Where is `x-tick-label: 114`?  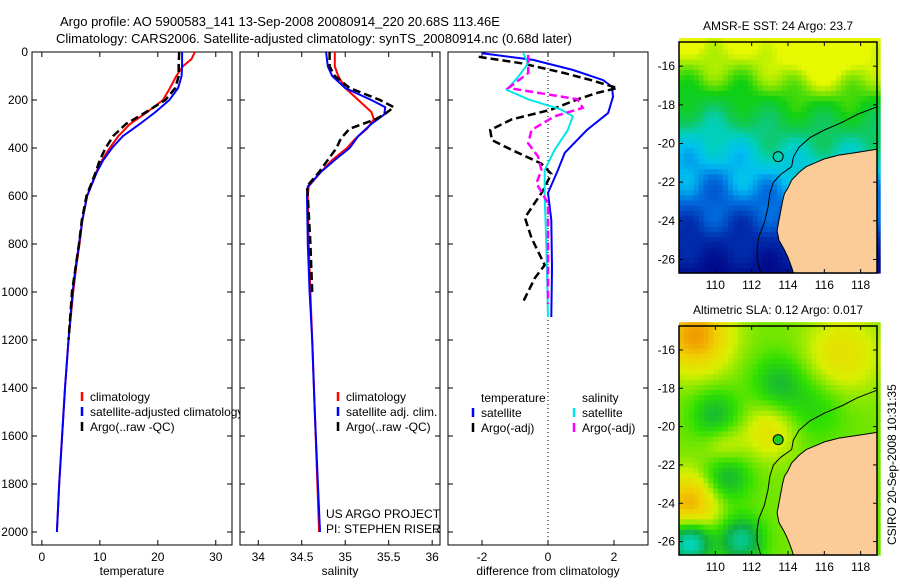 x-tick-label: 114 is located at coordinates (787, 285).